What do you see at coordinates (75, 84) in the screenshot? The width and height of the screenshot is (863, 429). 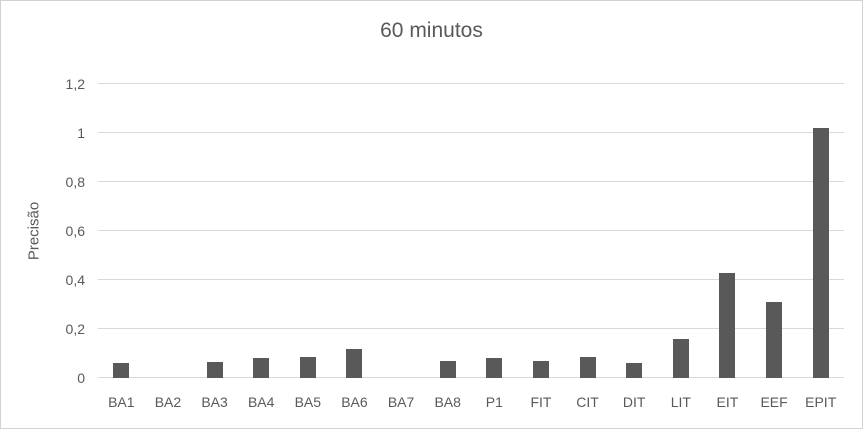 I see `y-tick-label: 1,2` at bounding box center [75, 84].